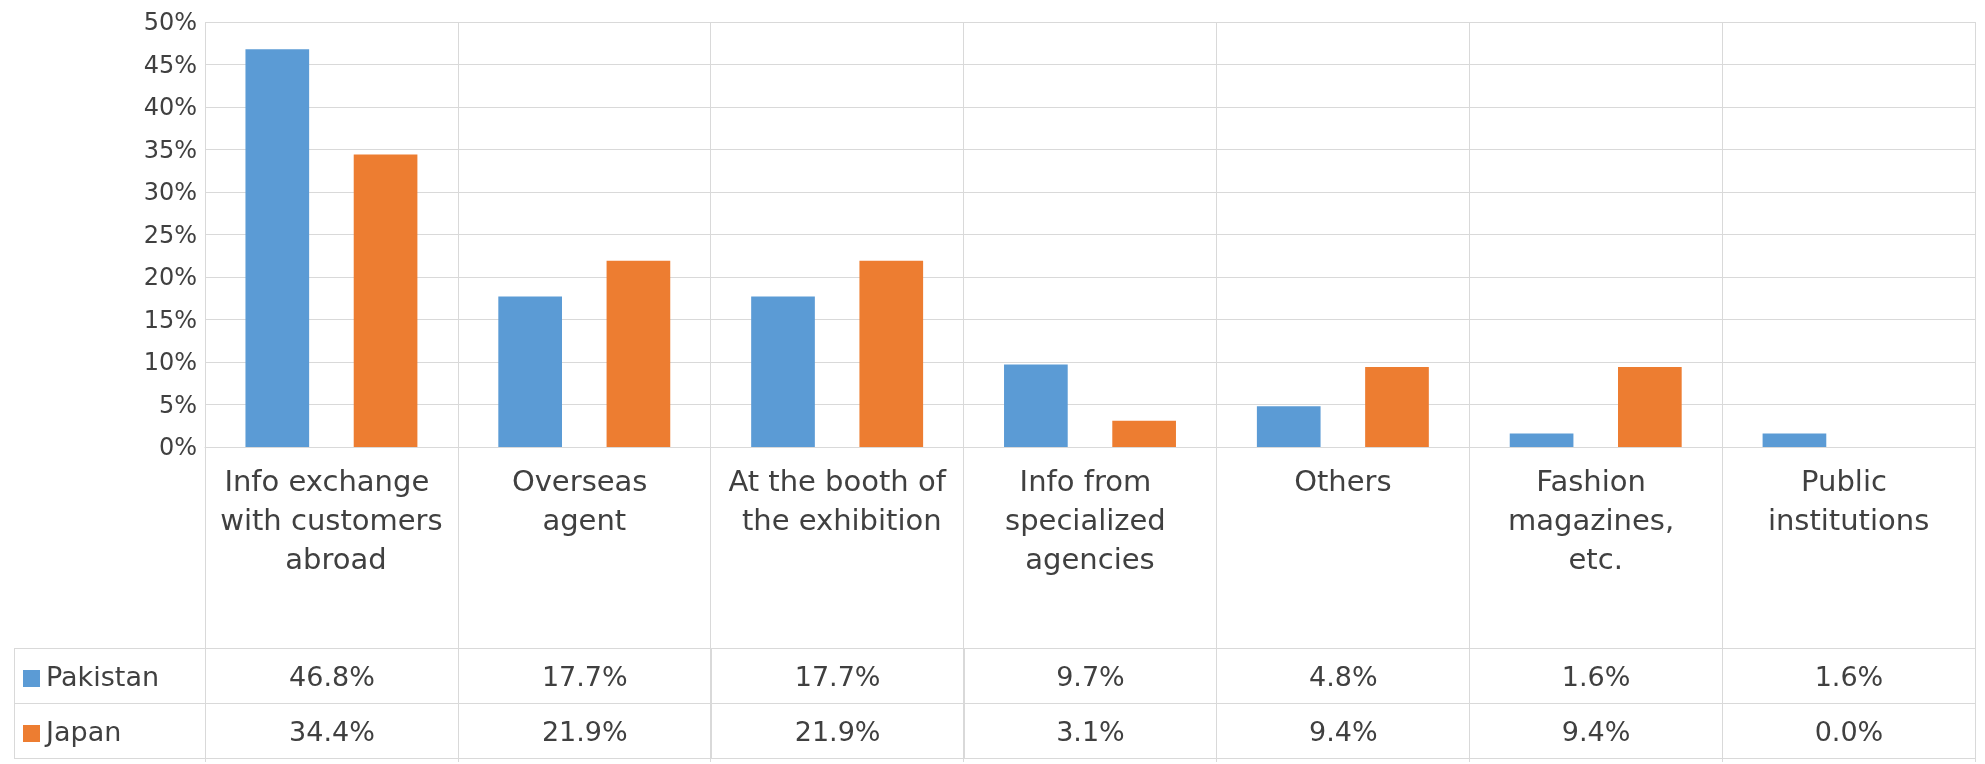 The image size is (1985, 764). Describe the element at coordinates (1090, 731) in the screenshot. I see `data-label: 3.1%` at that location.